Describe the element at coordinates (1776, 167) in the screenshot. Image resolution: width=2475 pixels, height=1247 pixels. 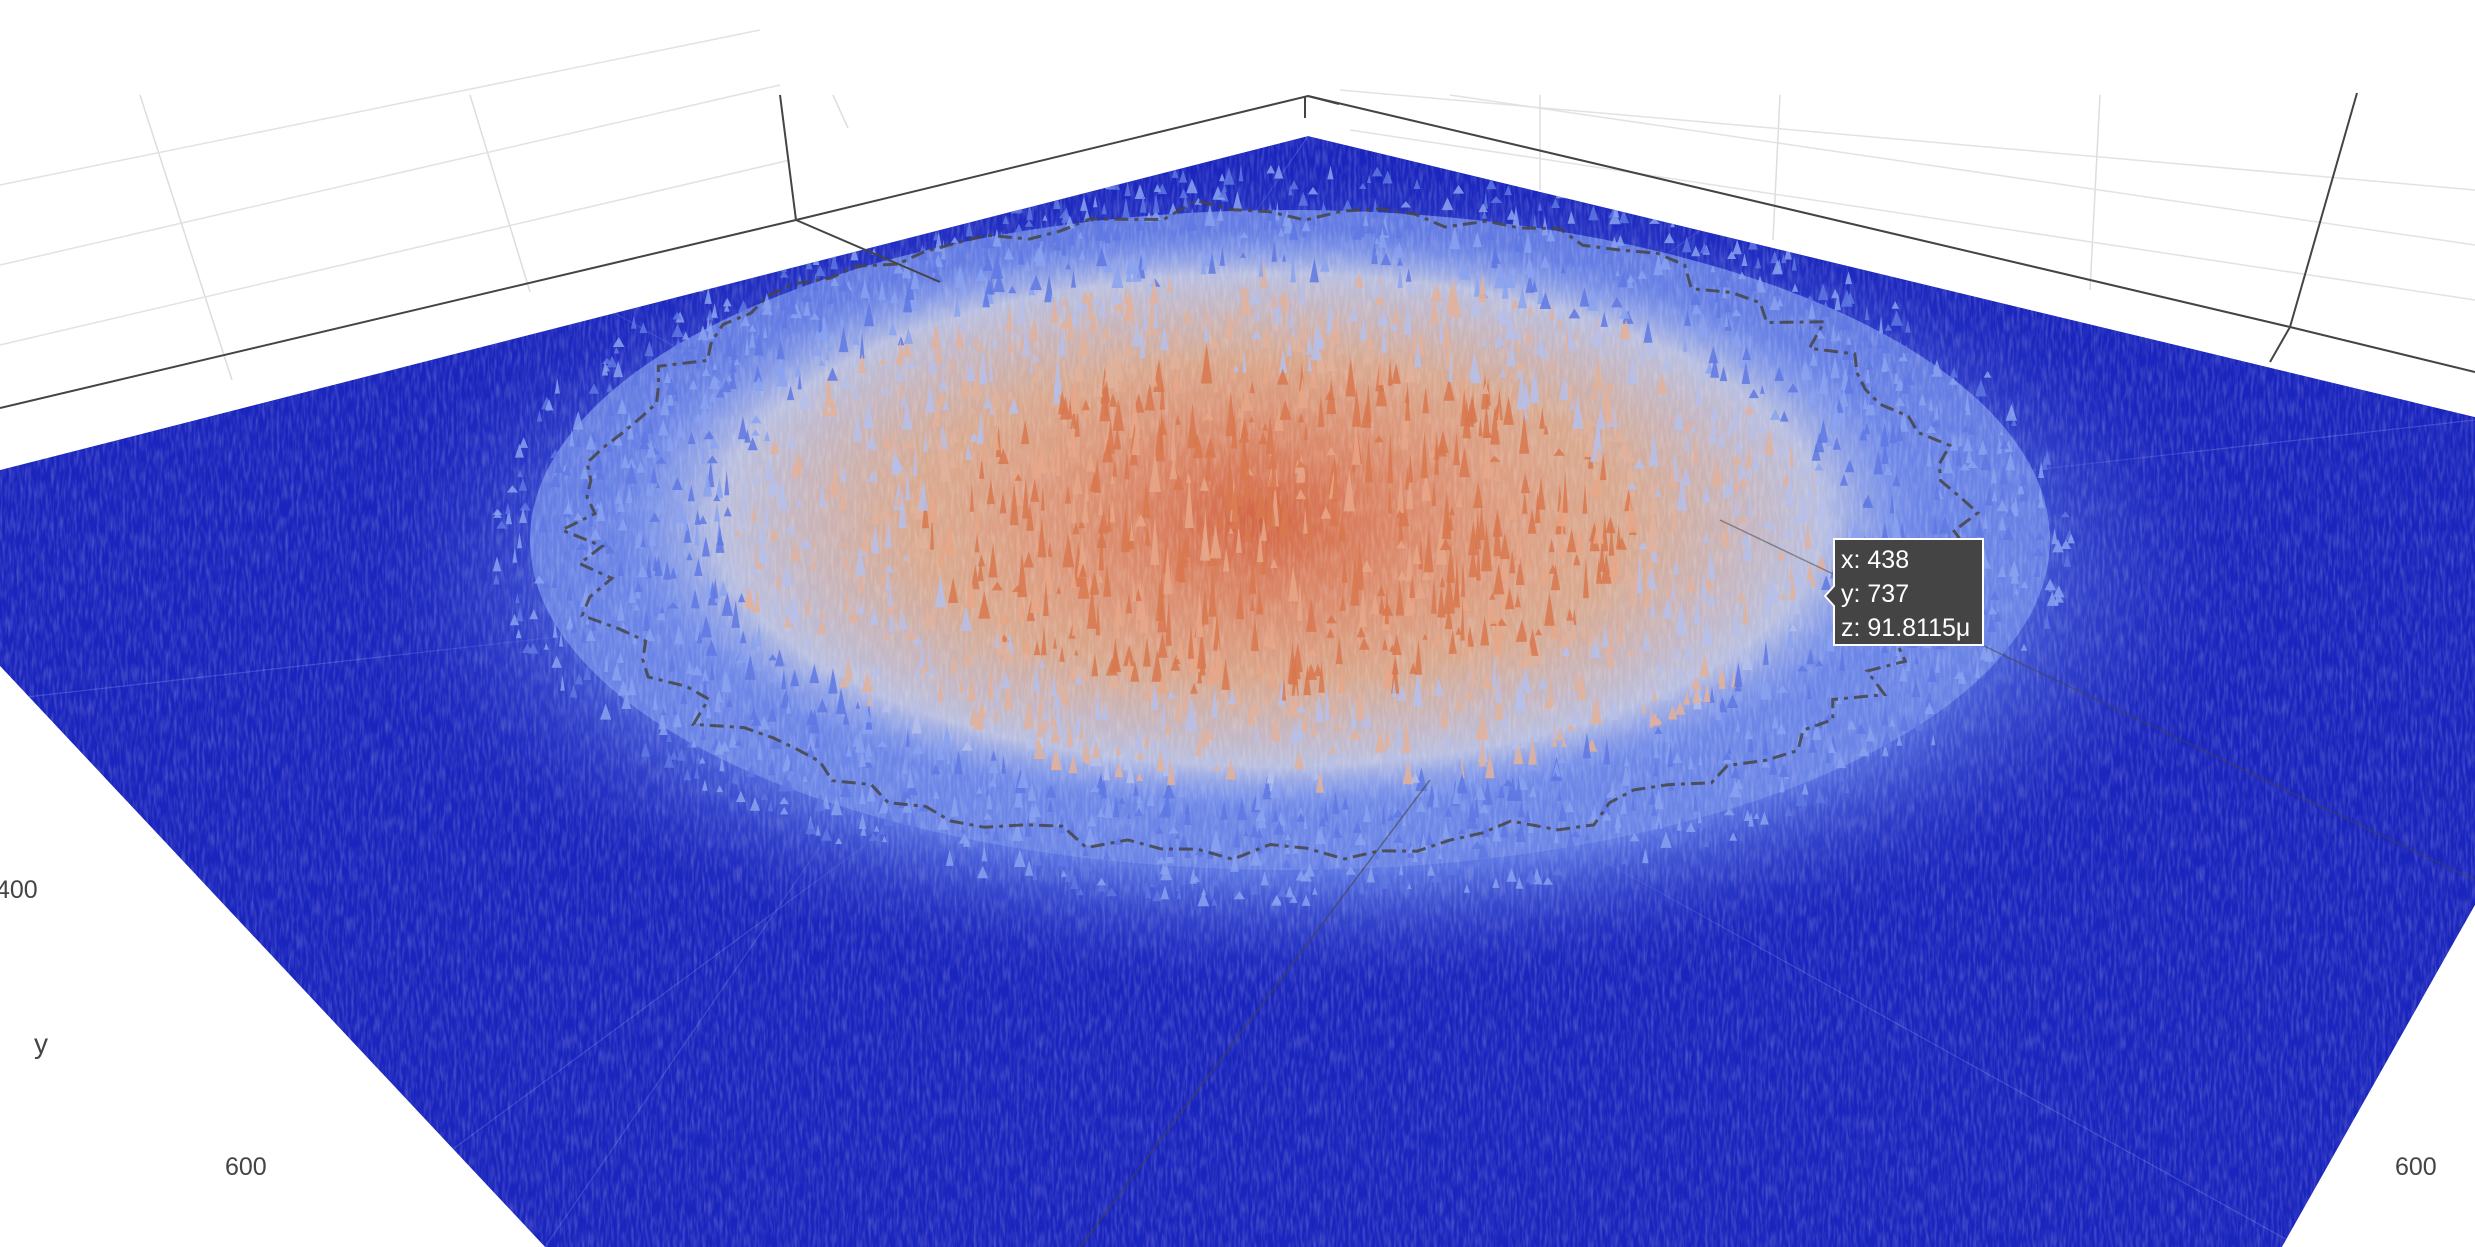
I see `wall-gridline` at that location.